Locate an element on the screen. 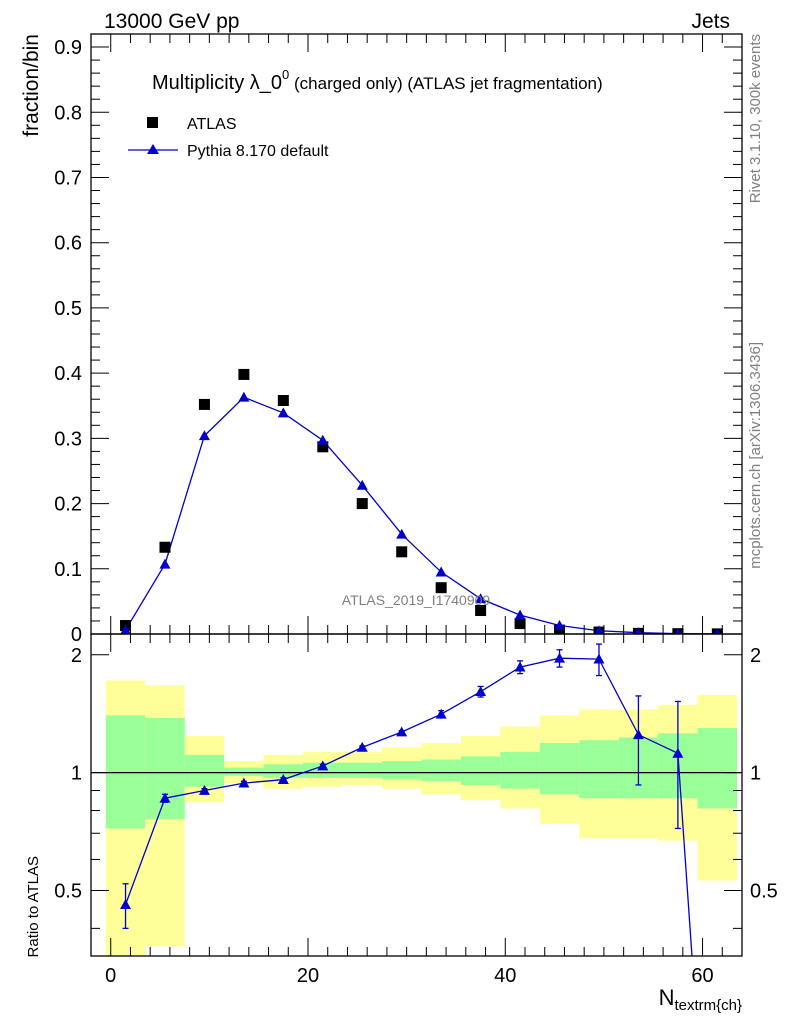 Image resolution: width=786 pixels, height=1024 pixels. x-tick-label: 60 is located at coordinates (702, 976).